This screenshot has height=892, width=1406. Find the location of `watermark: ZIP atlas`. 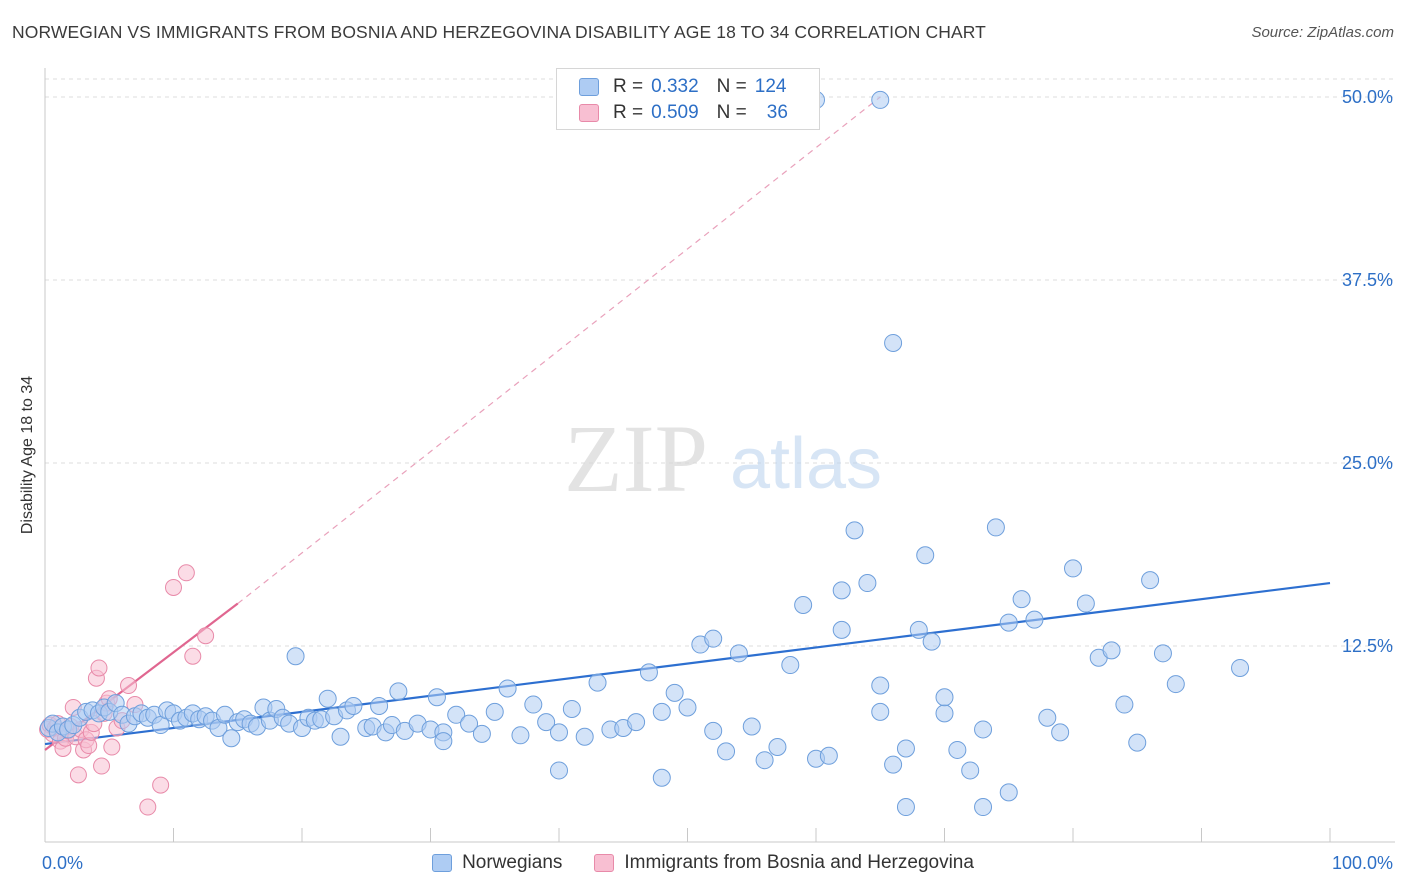

watermark: ZIP atlas is located at coordinates (723, 458).